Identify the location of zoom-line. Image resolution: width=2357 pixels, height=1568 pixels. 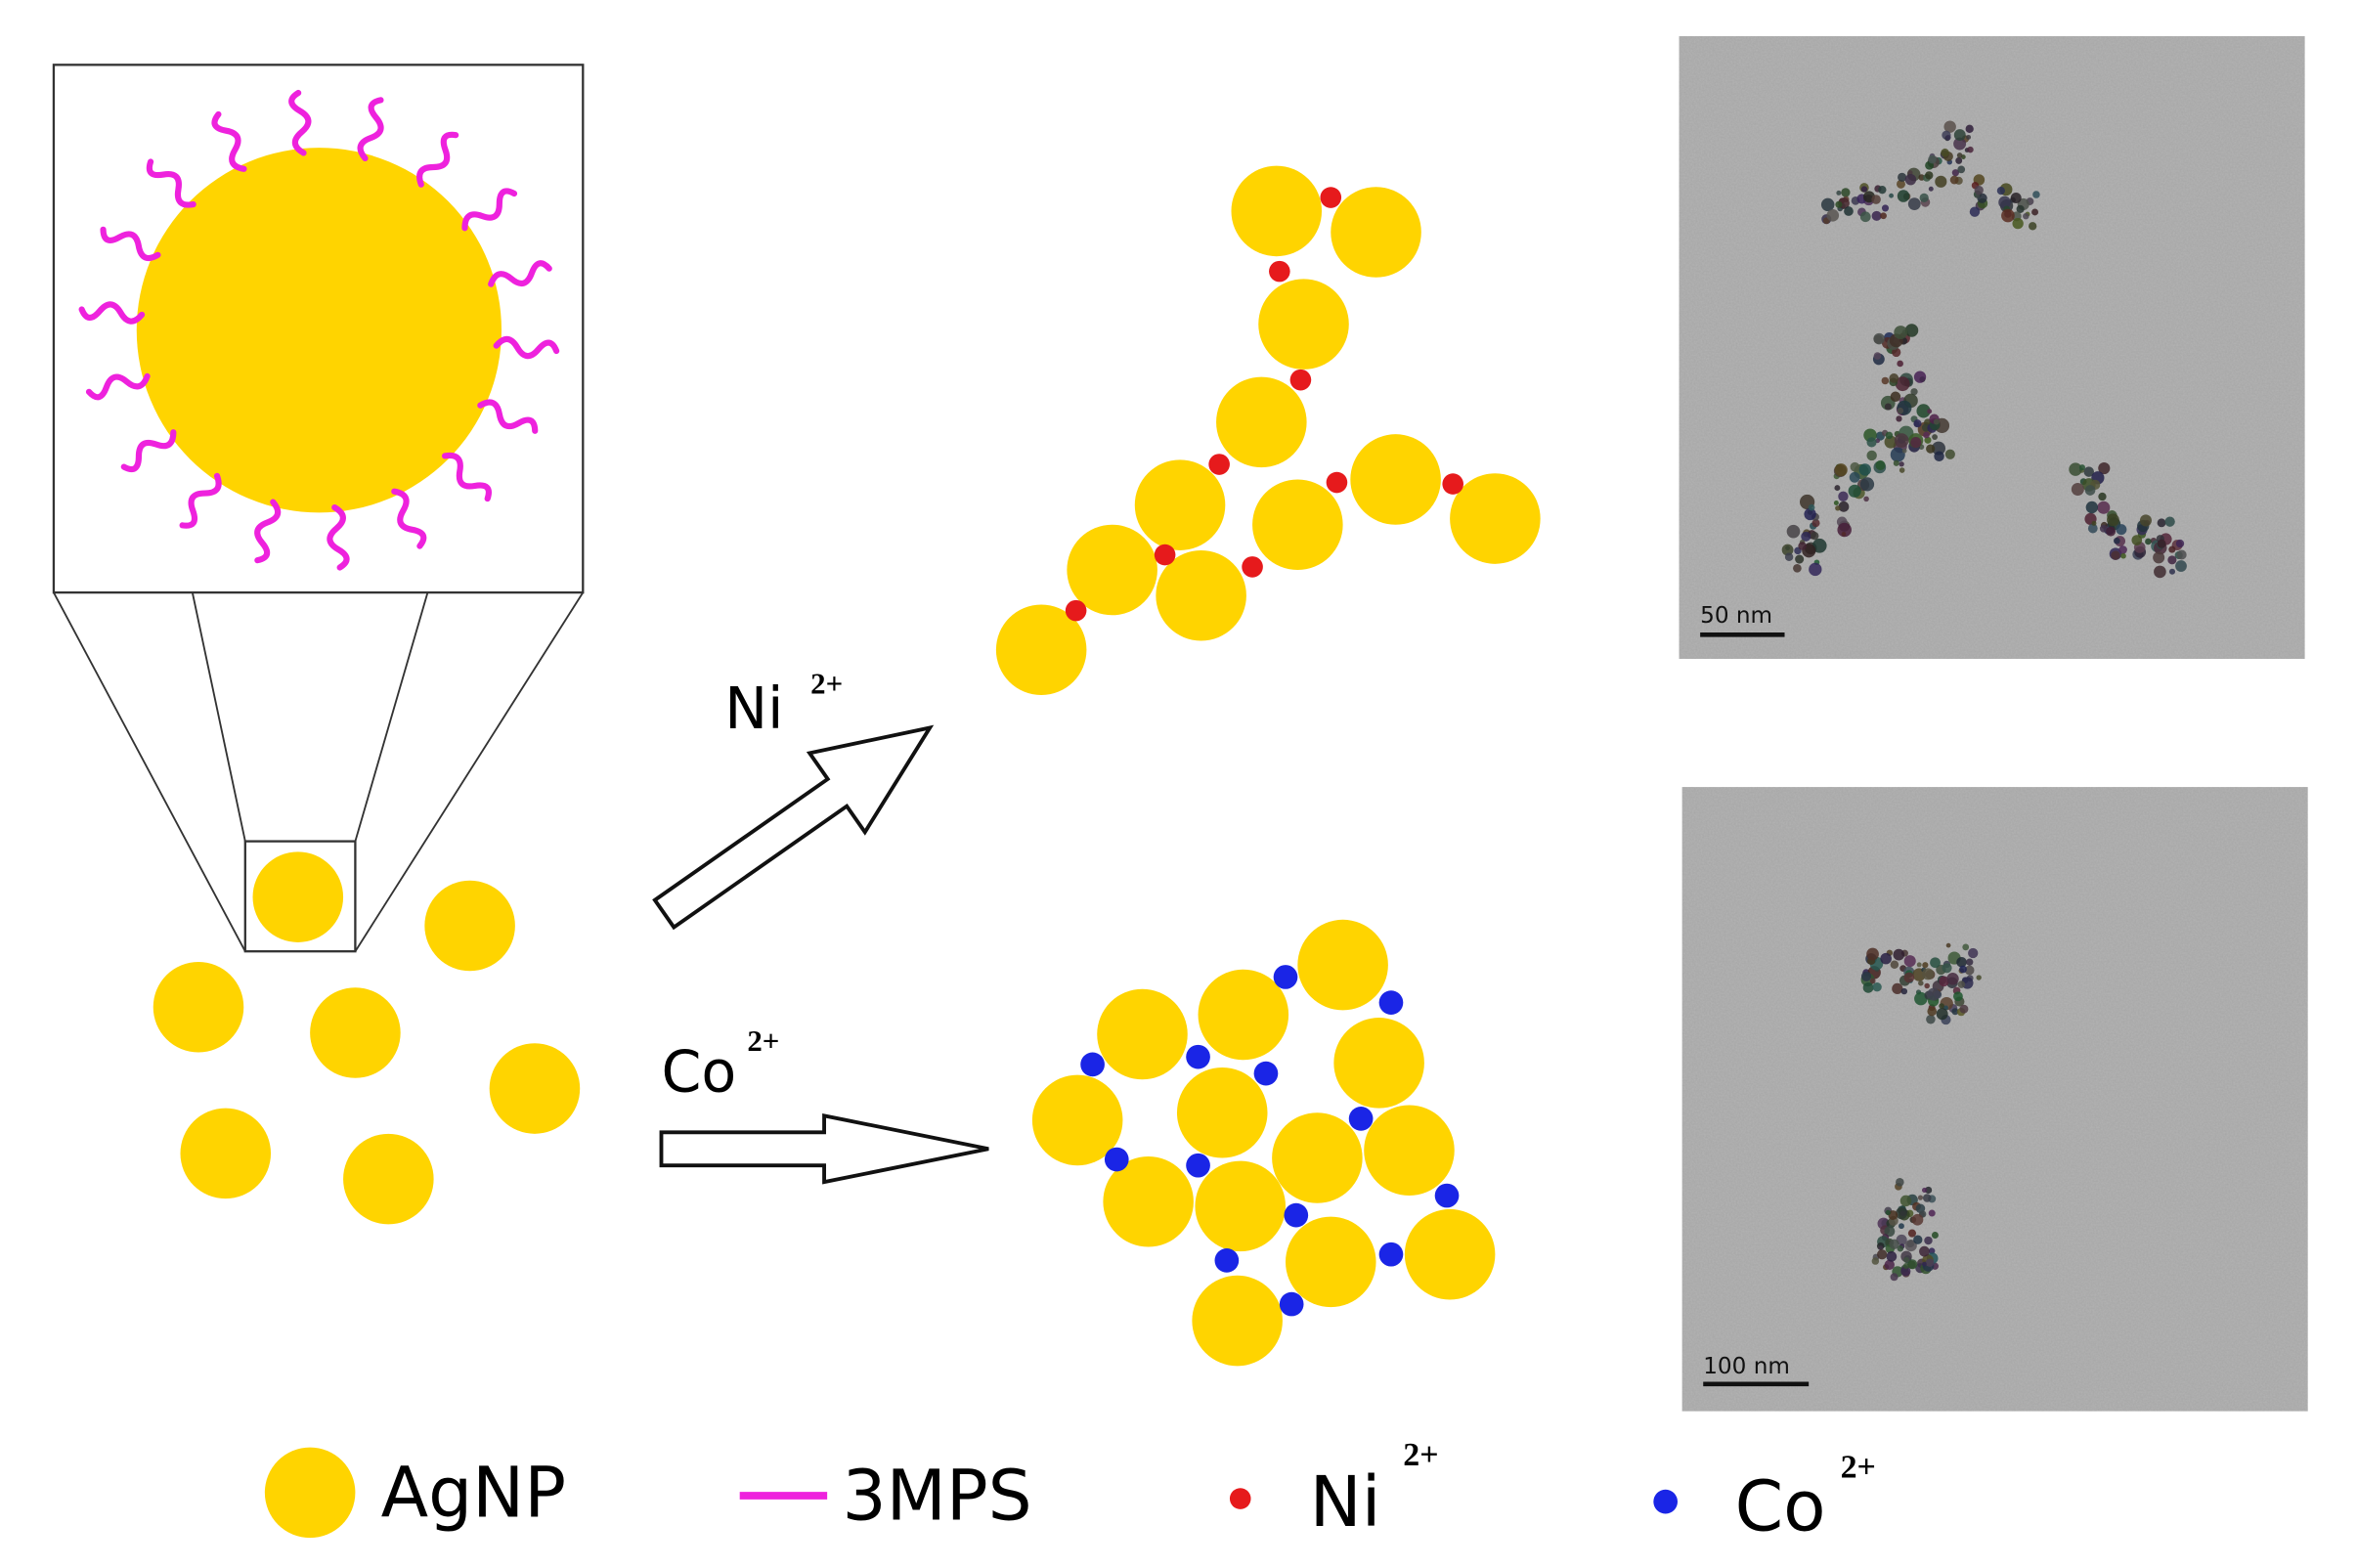
(149, 771).